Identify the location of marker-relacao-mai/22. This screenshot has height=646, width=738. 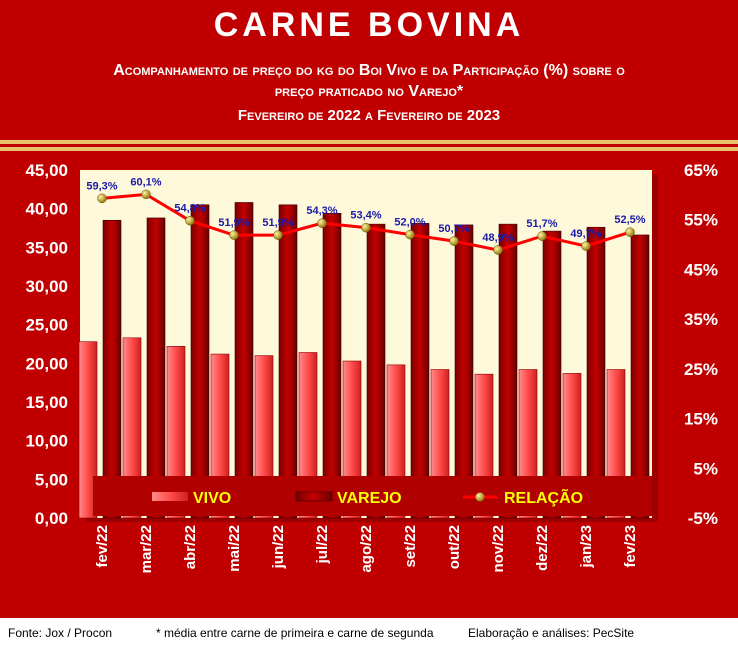
(234, 235).